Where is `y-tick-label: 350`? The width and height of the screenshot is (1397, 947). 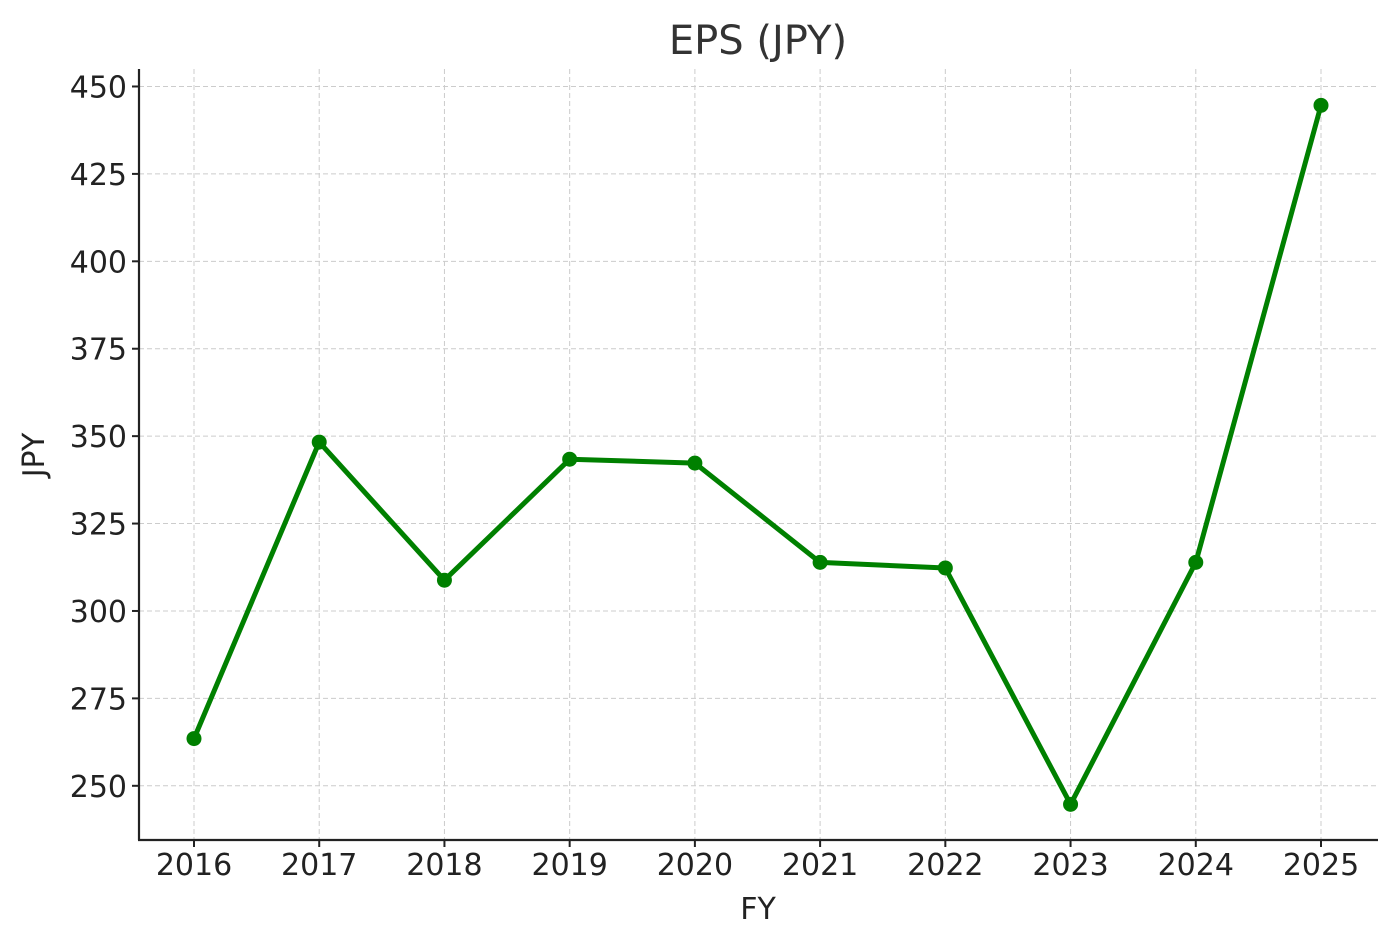
y-tick-label: 350 is located at coordinates (98, 437).